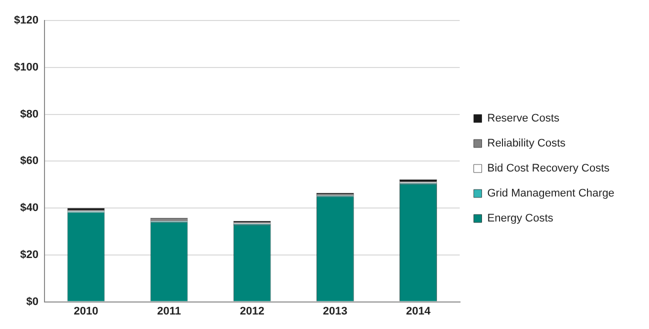  I want to click on x-tick-label: 2013, so click(335, 311).